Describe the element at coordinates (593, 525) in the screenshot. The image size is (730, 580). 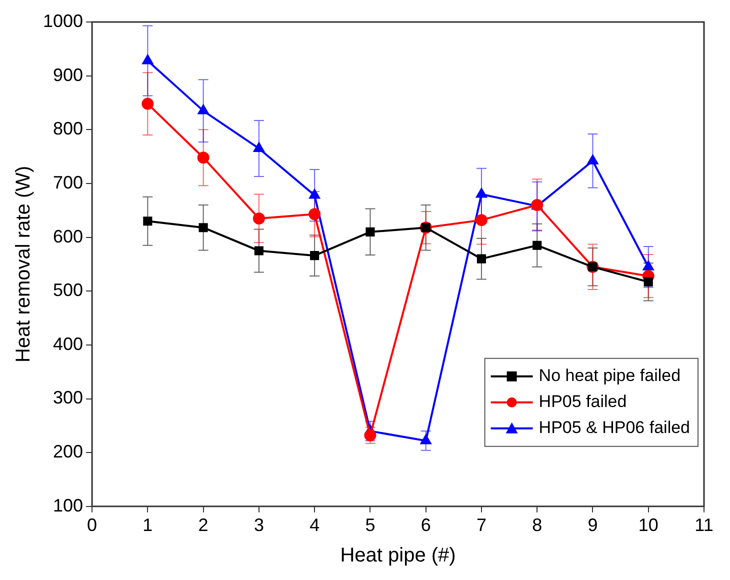
I see `x-tick-label: 9` at that location.